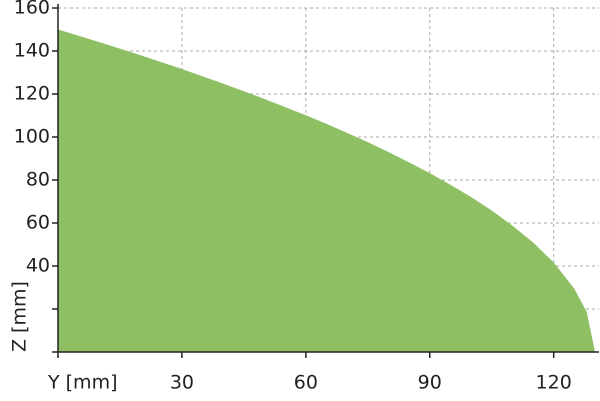 This screenshot has height=401, width=600. Describe the element at coordinates (32, 94) in the screenshot. I see `y-tick-label: 120` at that location.